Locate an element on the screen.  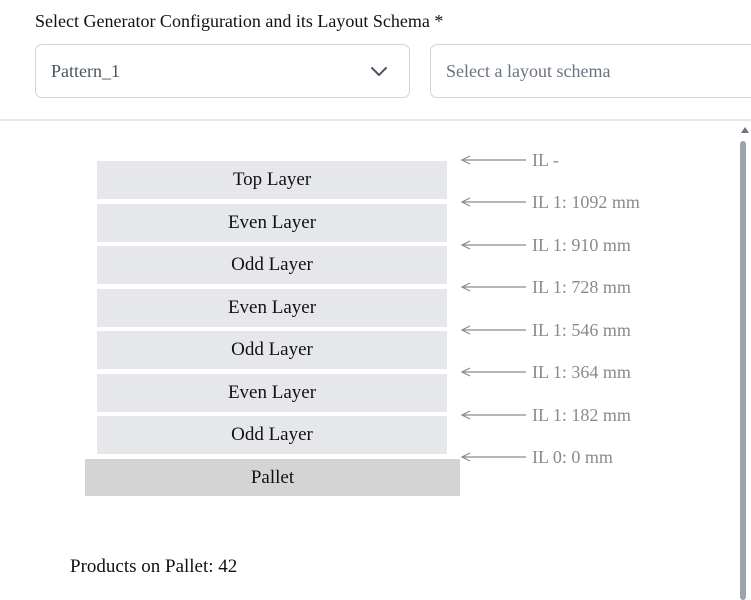
interlayer-text: IL - is located at coordinates (545, 159).